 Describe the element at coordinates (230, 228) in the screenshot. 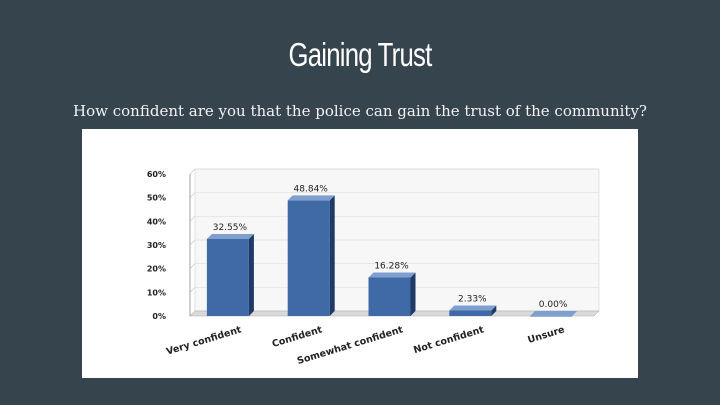

I see `data-label: 32.55%` at that location.